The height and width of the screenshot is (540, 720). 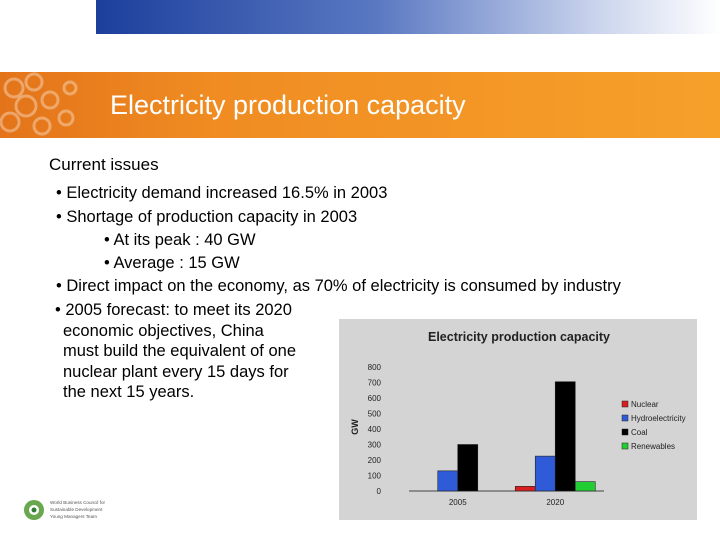 I want to click on x-tick-label: 2020, so click(x=555, y=502).